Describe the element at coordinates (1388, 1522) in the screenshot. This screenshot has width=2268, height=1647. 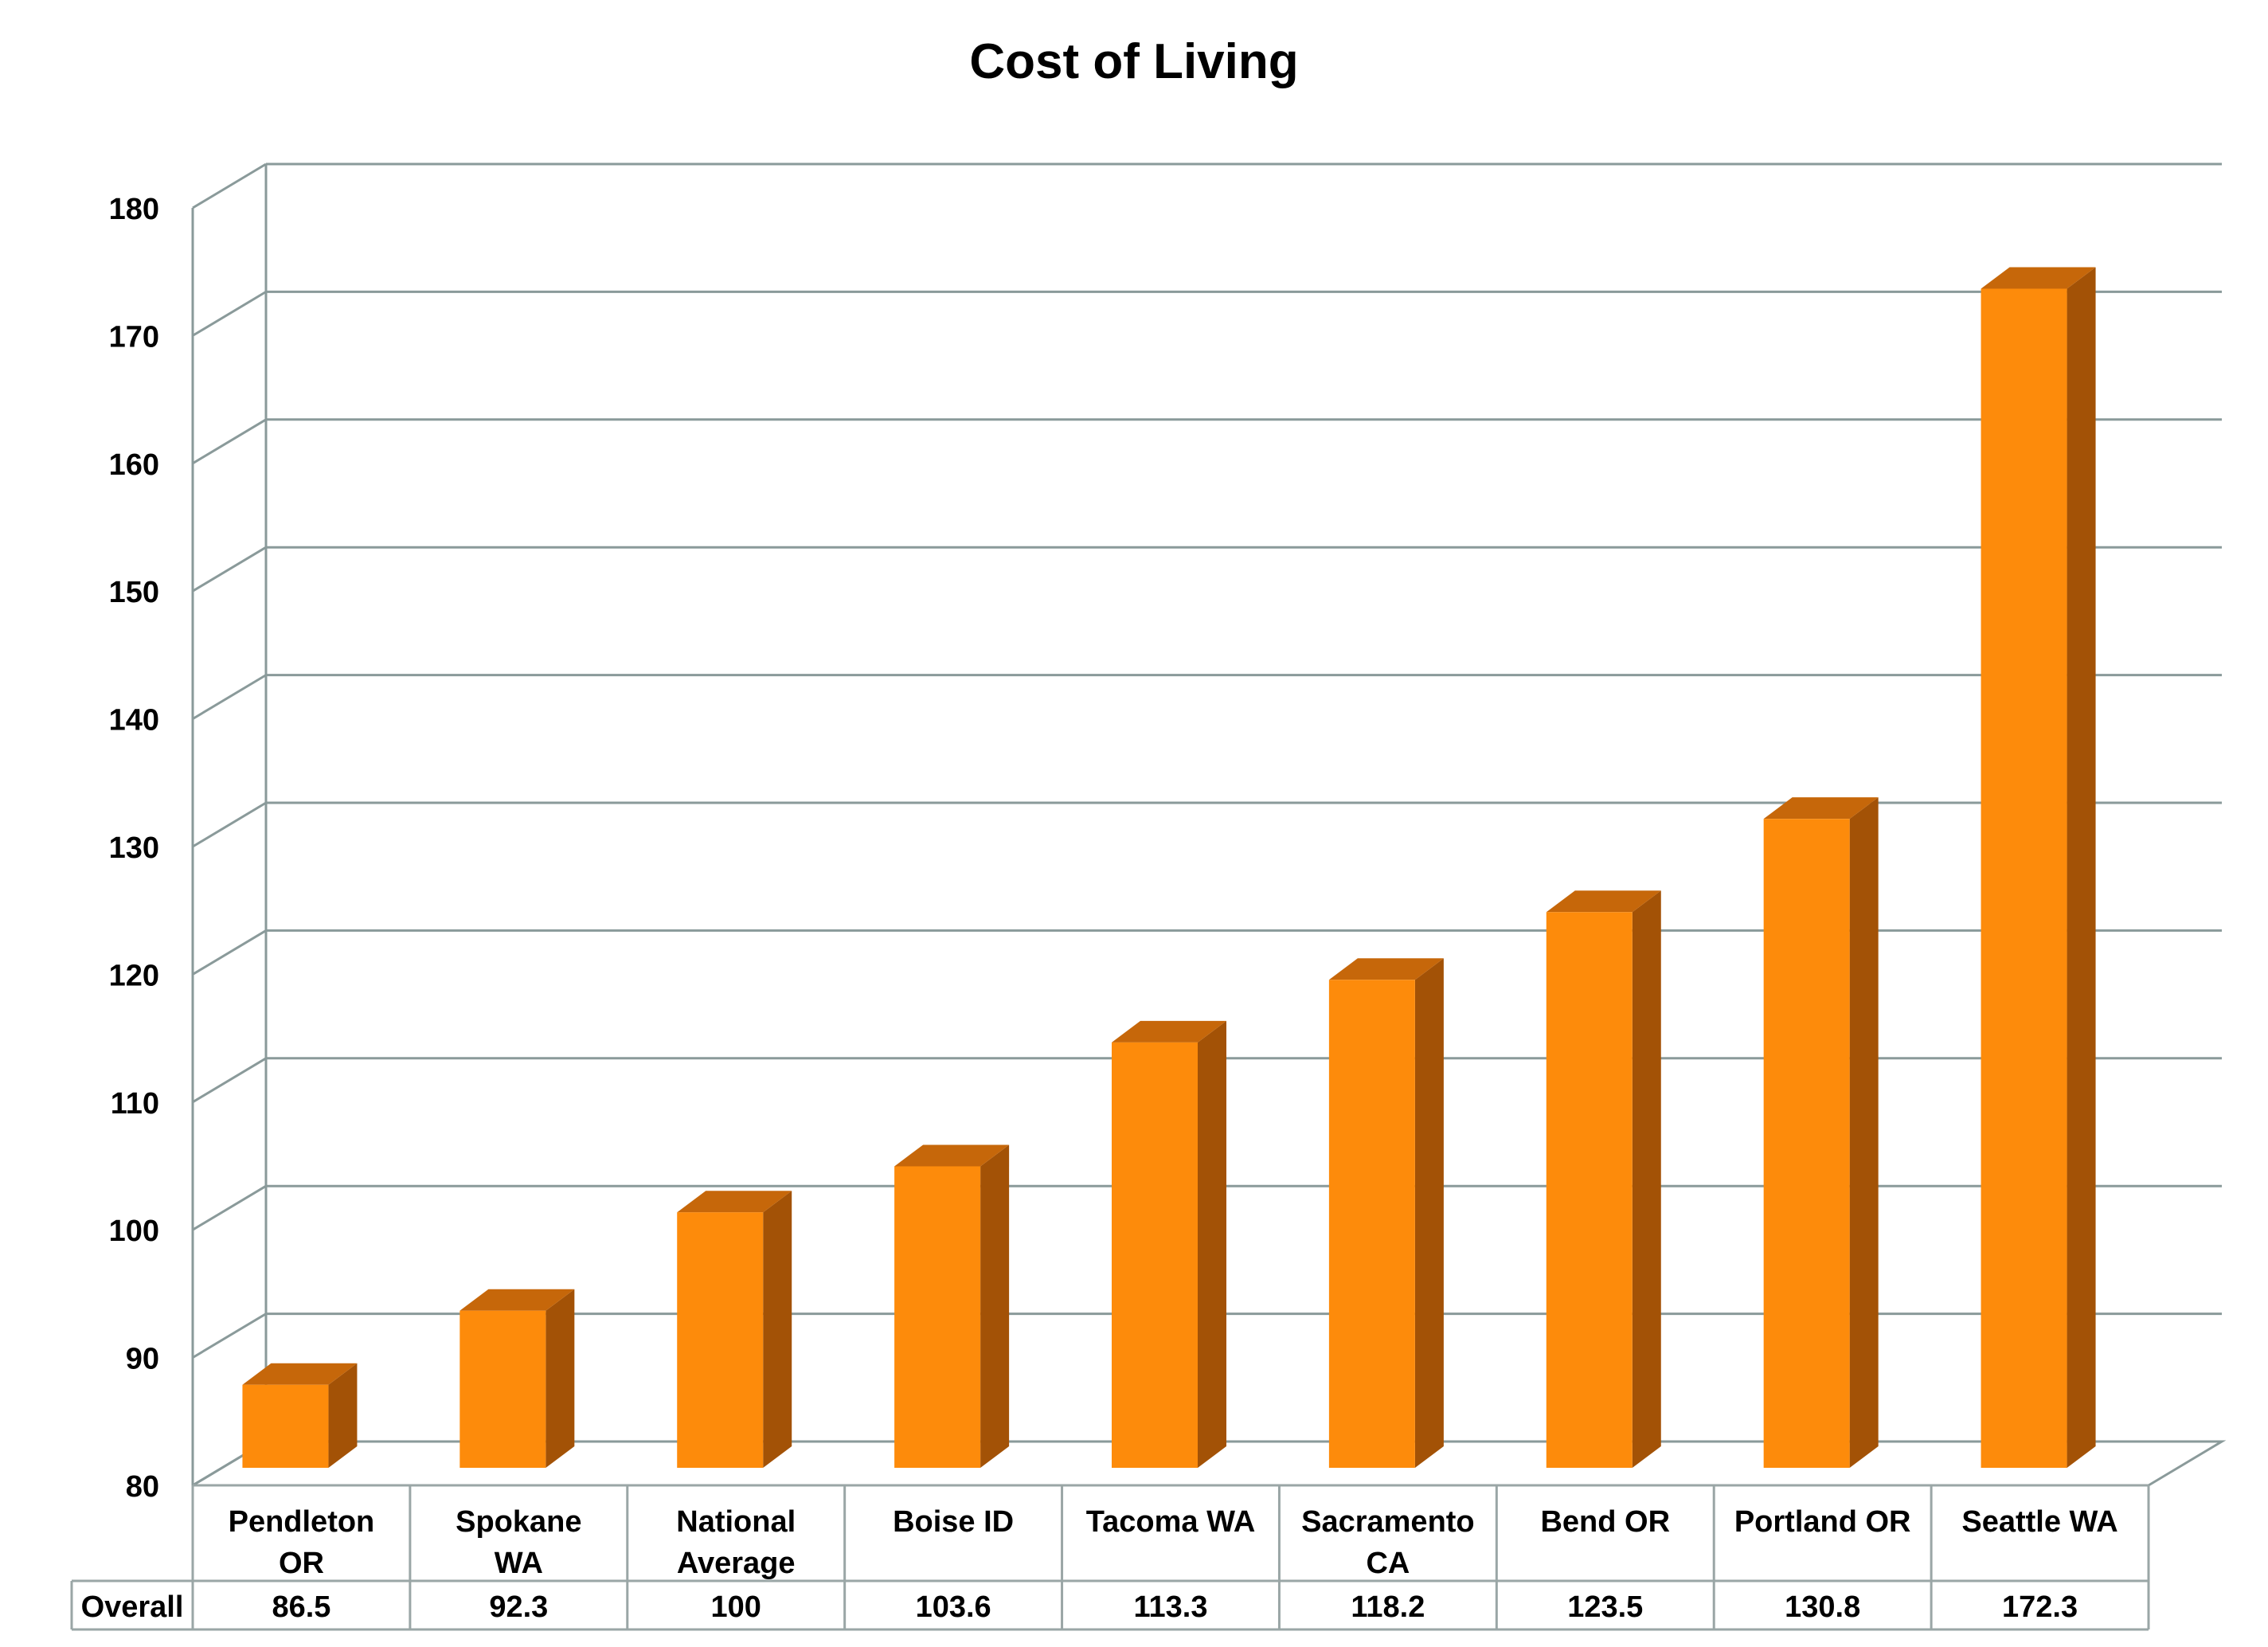
I see `x-category-label: Sacramento` at that location.